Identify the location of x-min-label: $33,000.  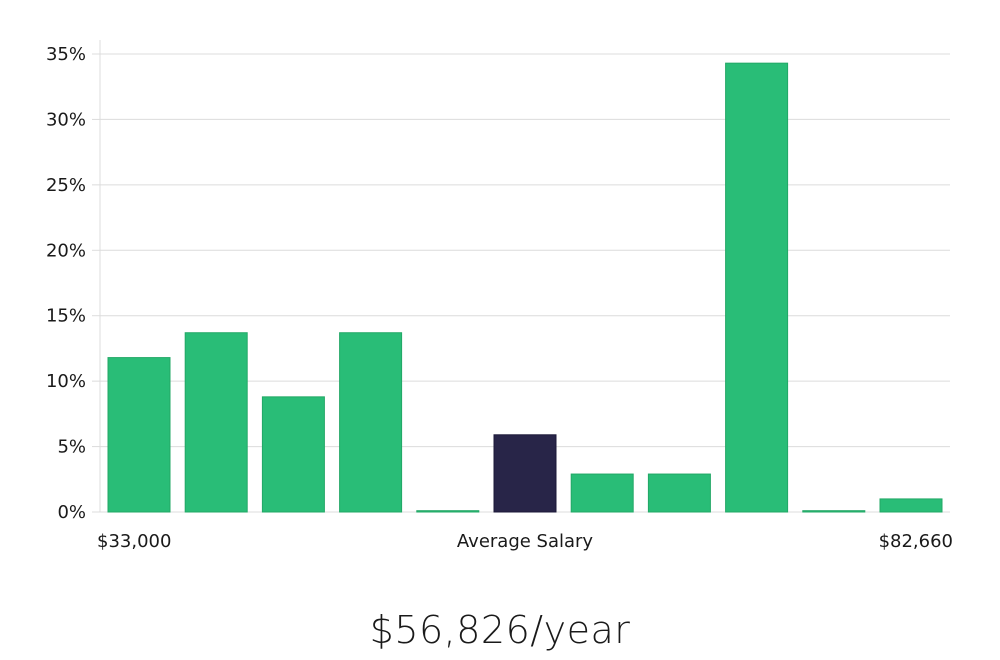
(134, 541).